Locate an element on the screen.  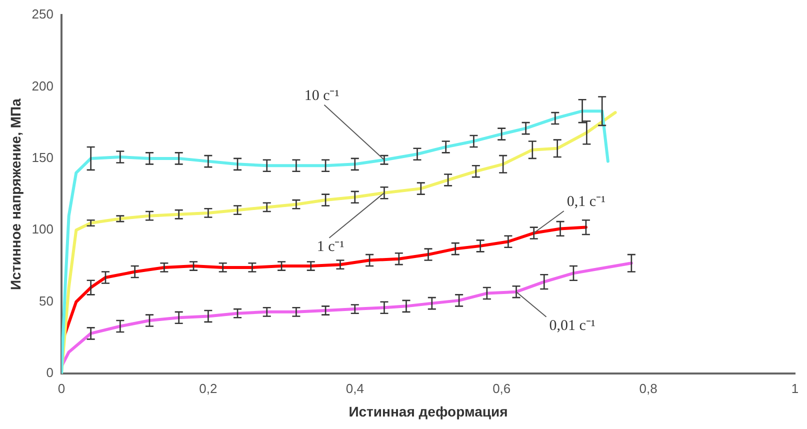
x-tick-label: 0 is located at coordinates (62, 388).